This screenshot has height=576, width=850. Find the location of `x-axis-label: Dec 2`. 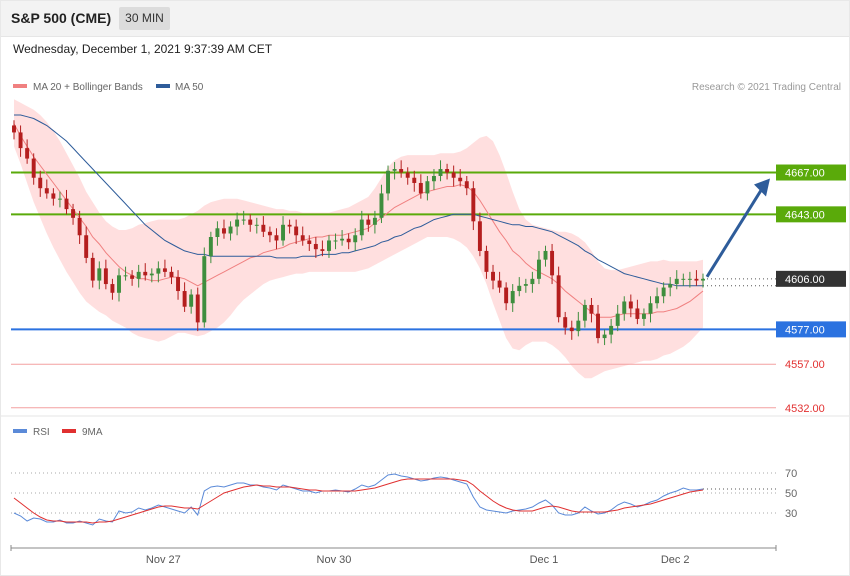

x-axis-label: Dec 2 is located at coordinates (675, 560).